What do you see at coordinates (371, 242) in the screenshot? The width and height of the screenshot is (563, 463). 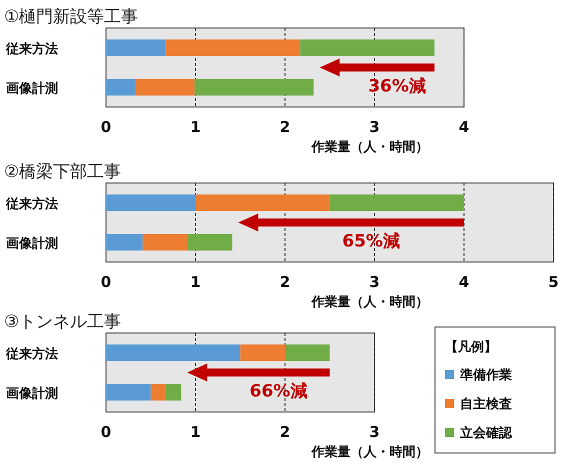 I see `annotation: 65%減` at bounding box center [371, 242].